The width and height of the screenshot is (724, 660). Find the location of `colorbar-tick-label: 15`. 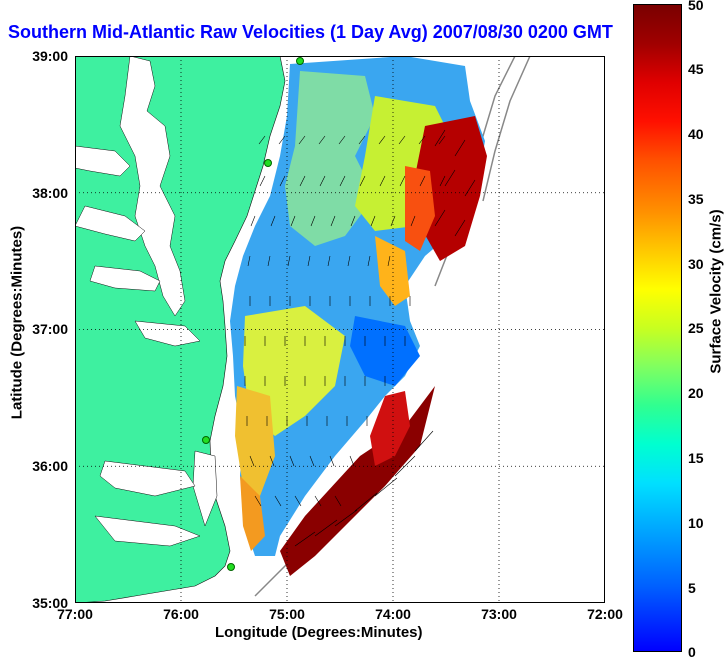

colorbar-tick-label: 15 is located at coordinates (696, 458).